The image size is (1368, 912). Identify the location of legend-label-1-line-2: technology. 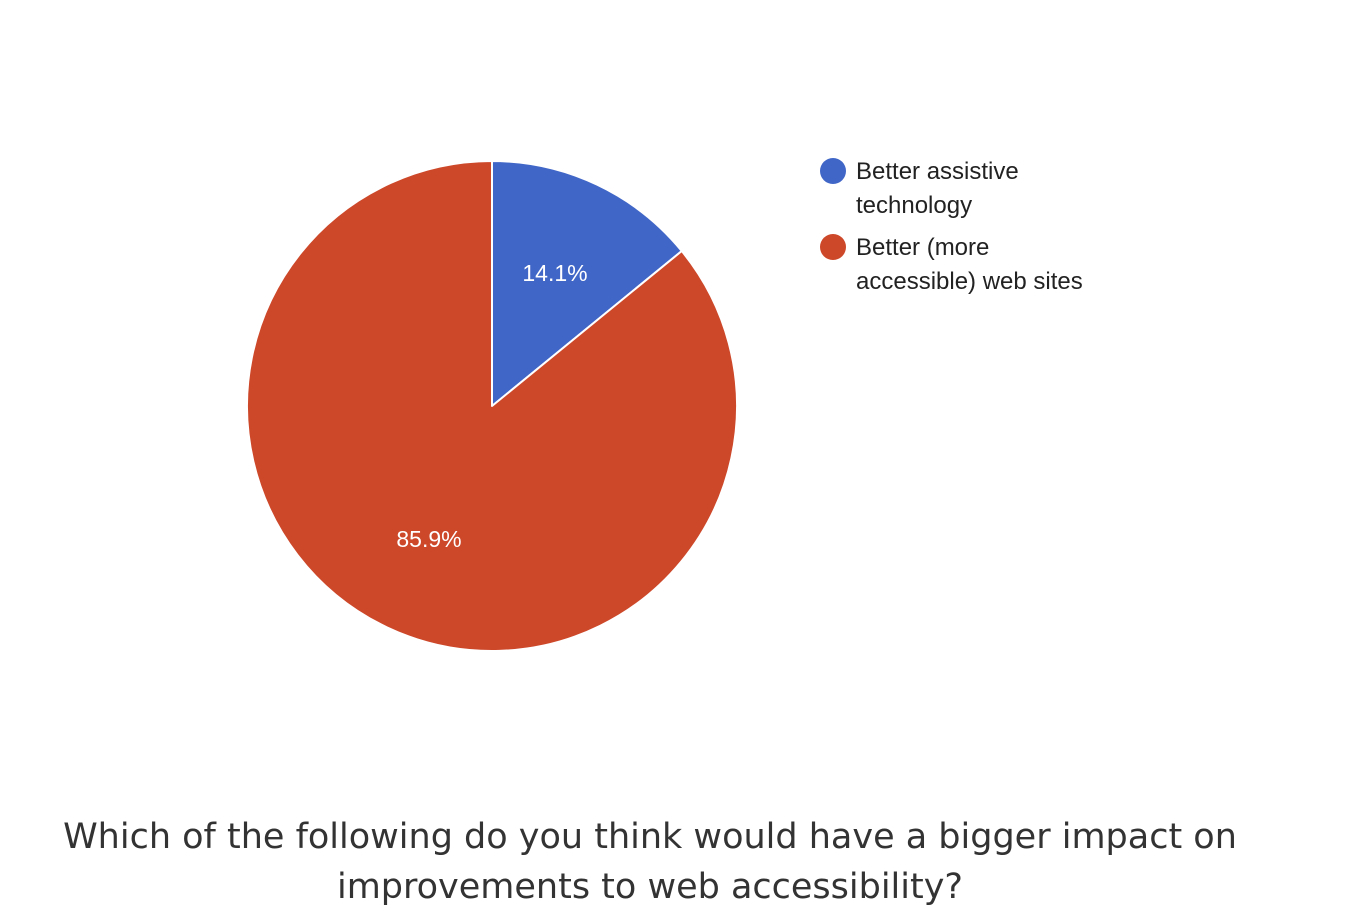
(914, 205).